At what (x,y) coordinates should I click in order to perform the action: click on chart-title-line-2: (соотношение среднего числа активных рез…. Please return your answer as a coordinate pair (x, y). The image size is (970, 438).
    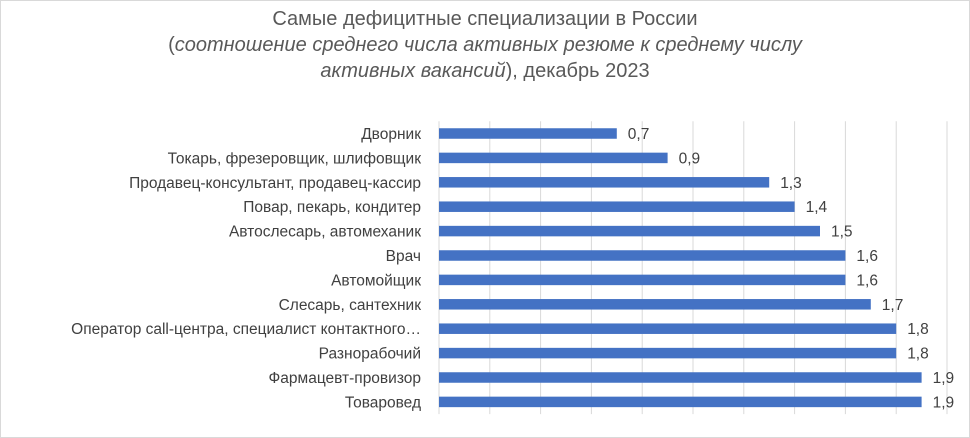
    Looking at the image, I should click on (485, 45).